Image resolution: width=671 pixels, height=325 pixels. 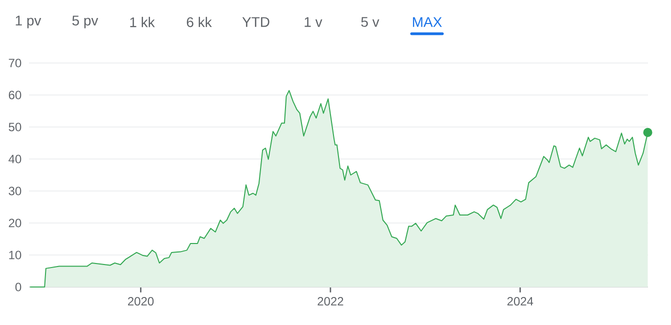 I want to click on y-tick-label: 40, so click(x=15, y=159).